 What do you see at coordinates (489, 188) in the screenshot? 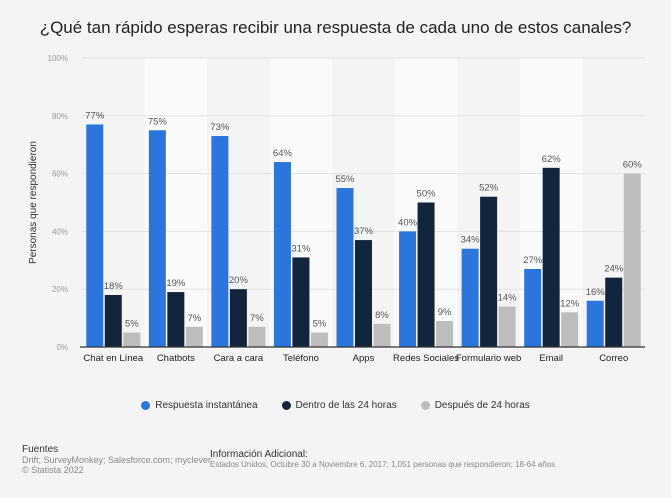
I see `data-label: 52%` at bounding box center [489, 188].